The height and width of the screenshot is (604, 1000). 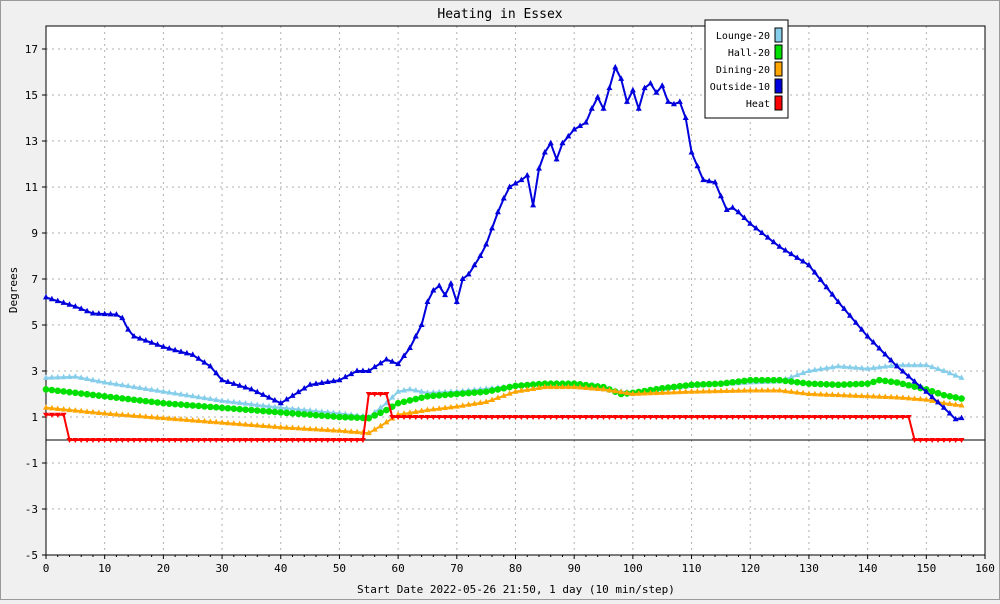 What do you see at coordinates (31, 95) in the screenshot?
I see `y-tick-label: 15` at bounding box center [31, 95].